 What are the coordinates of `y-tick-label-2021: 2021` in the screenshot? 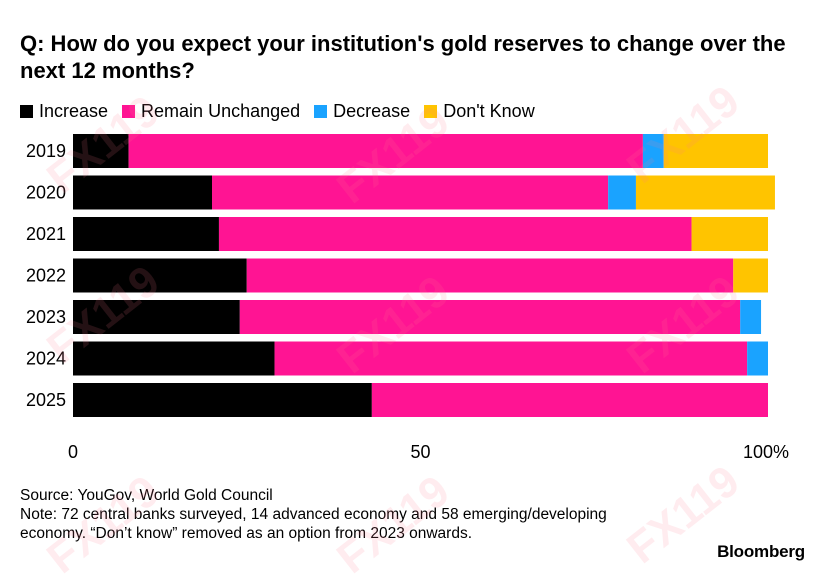 It's located at (46, 234).